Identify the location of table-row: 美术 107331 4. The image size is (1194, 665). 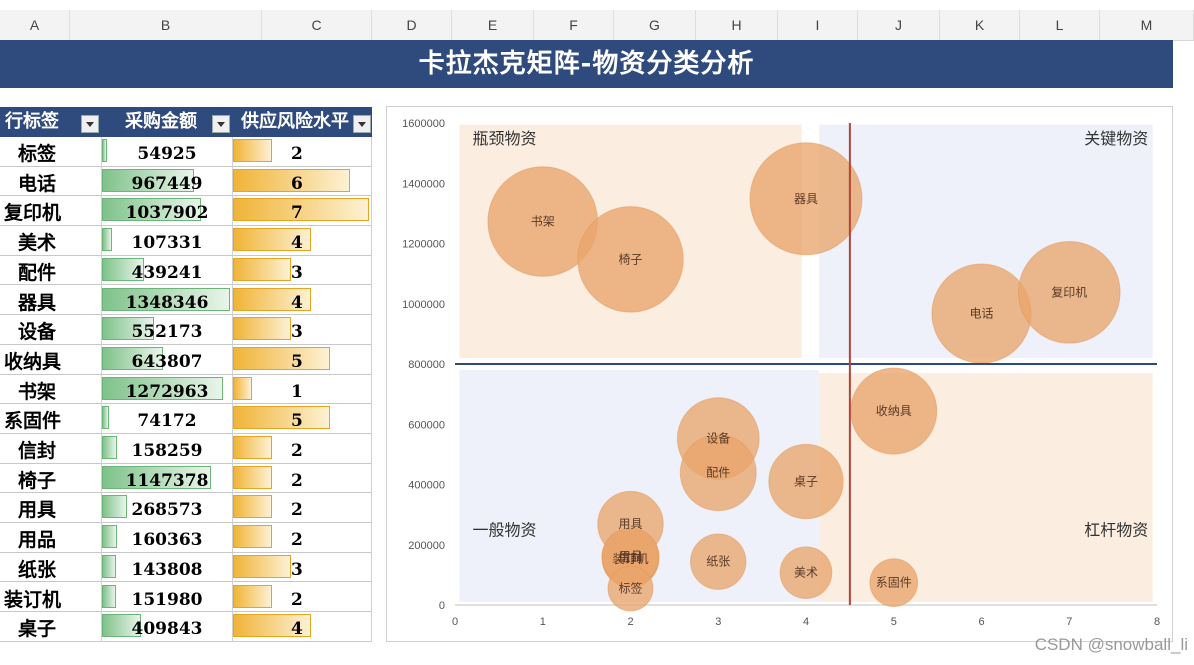
(186, 241).